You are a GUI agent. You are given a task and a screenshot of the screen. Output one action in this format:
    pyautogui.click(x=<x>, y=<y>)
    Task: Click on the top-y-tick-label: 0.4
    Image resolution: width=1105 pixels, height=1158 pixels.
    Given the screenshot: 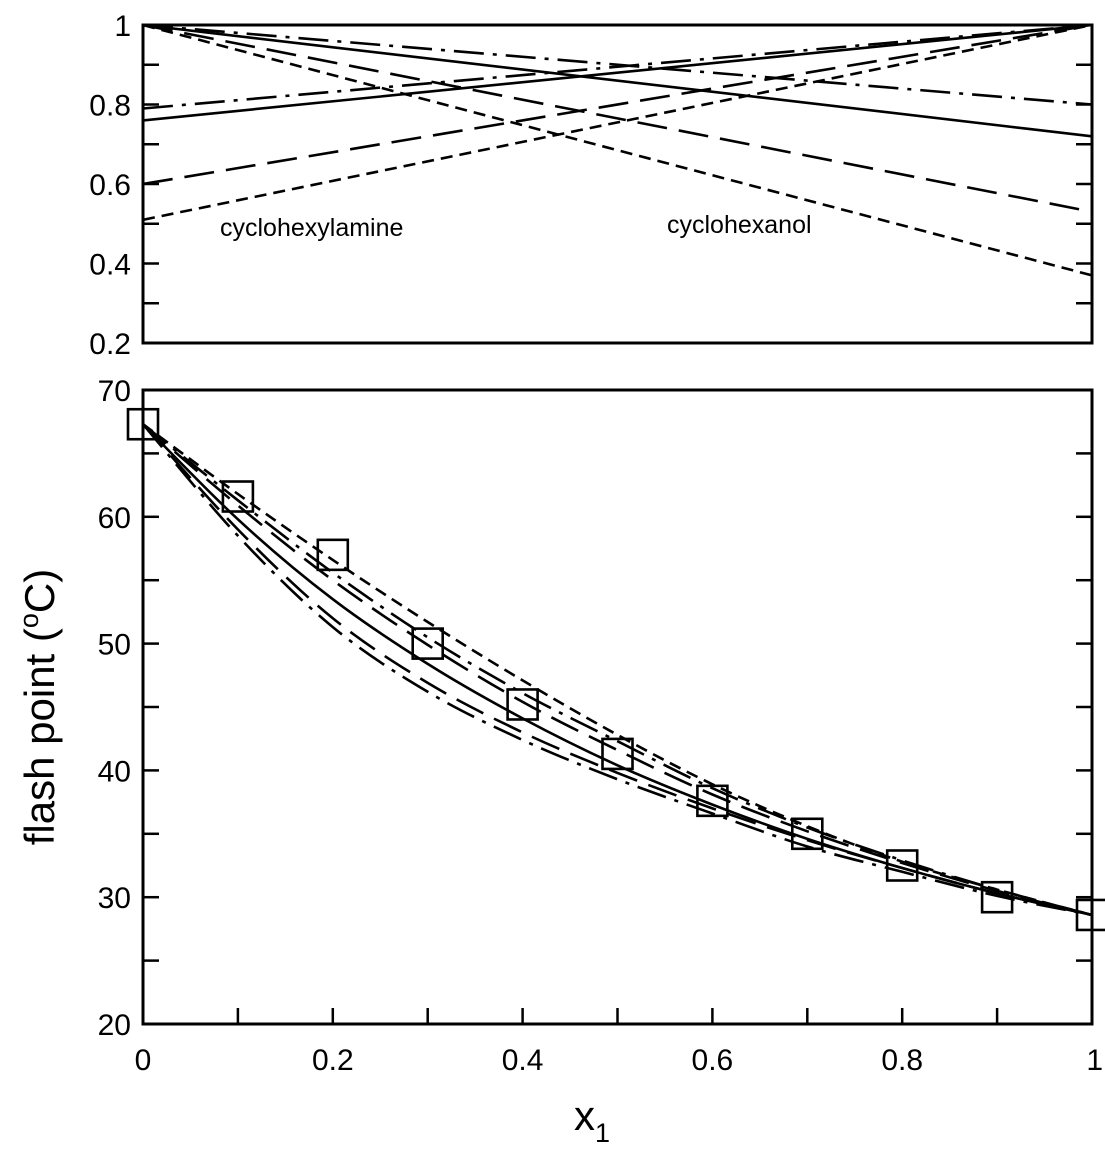 What is the action you would take?
    pyautogui.click(x=110, y=265)
    